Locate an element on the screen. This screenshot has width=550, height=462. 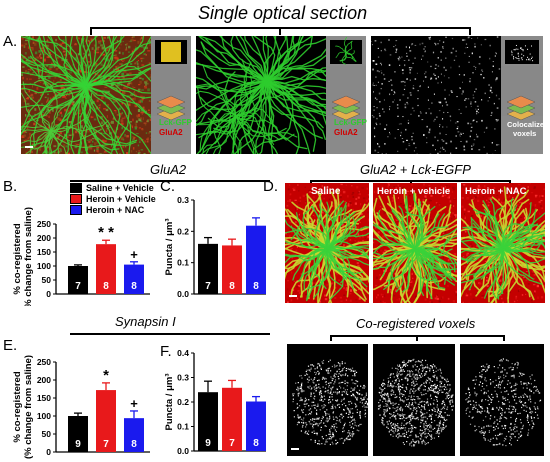
legend-swatch-saline is located at coordinates (76, 187).